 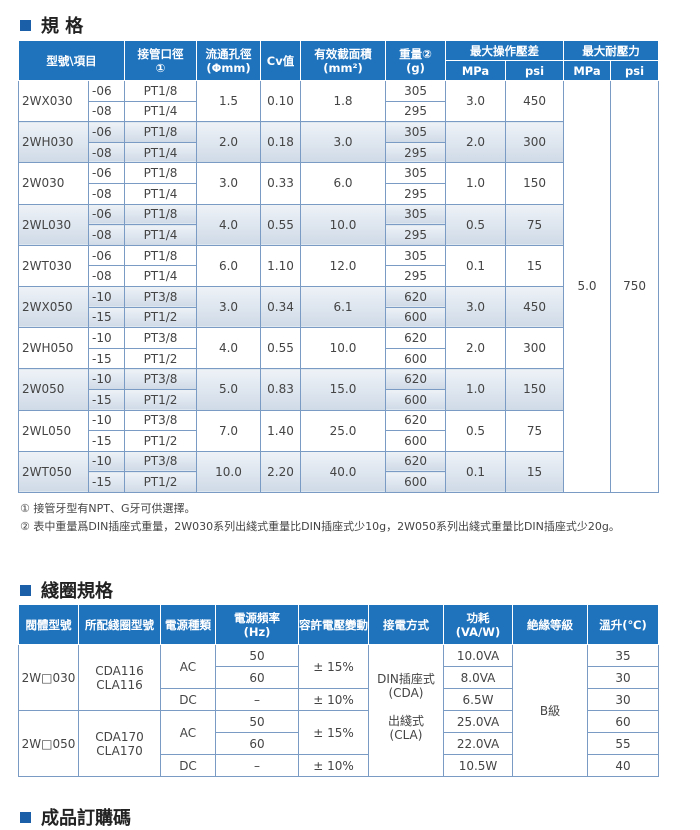 I want to click on valve-model: 2W□030, so click(x=48, y=677).